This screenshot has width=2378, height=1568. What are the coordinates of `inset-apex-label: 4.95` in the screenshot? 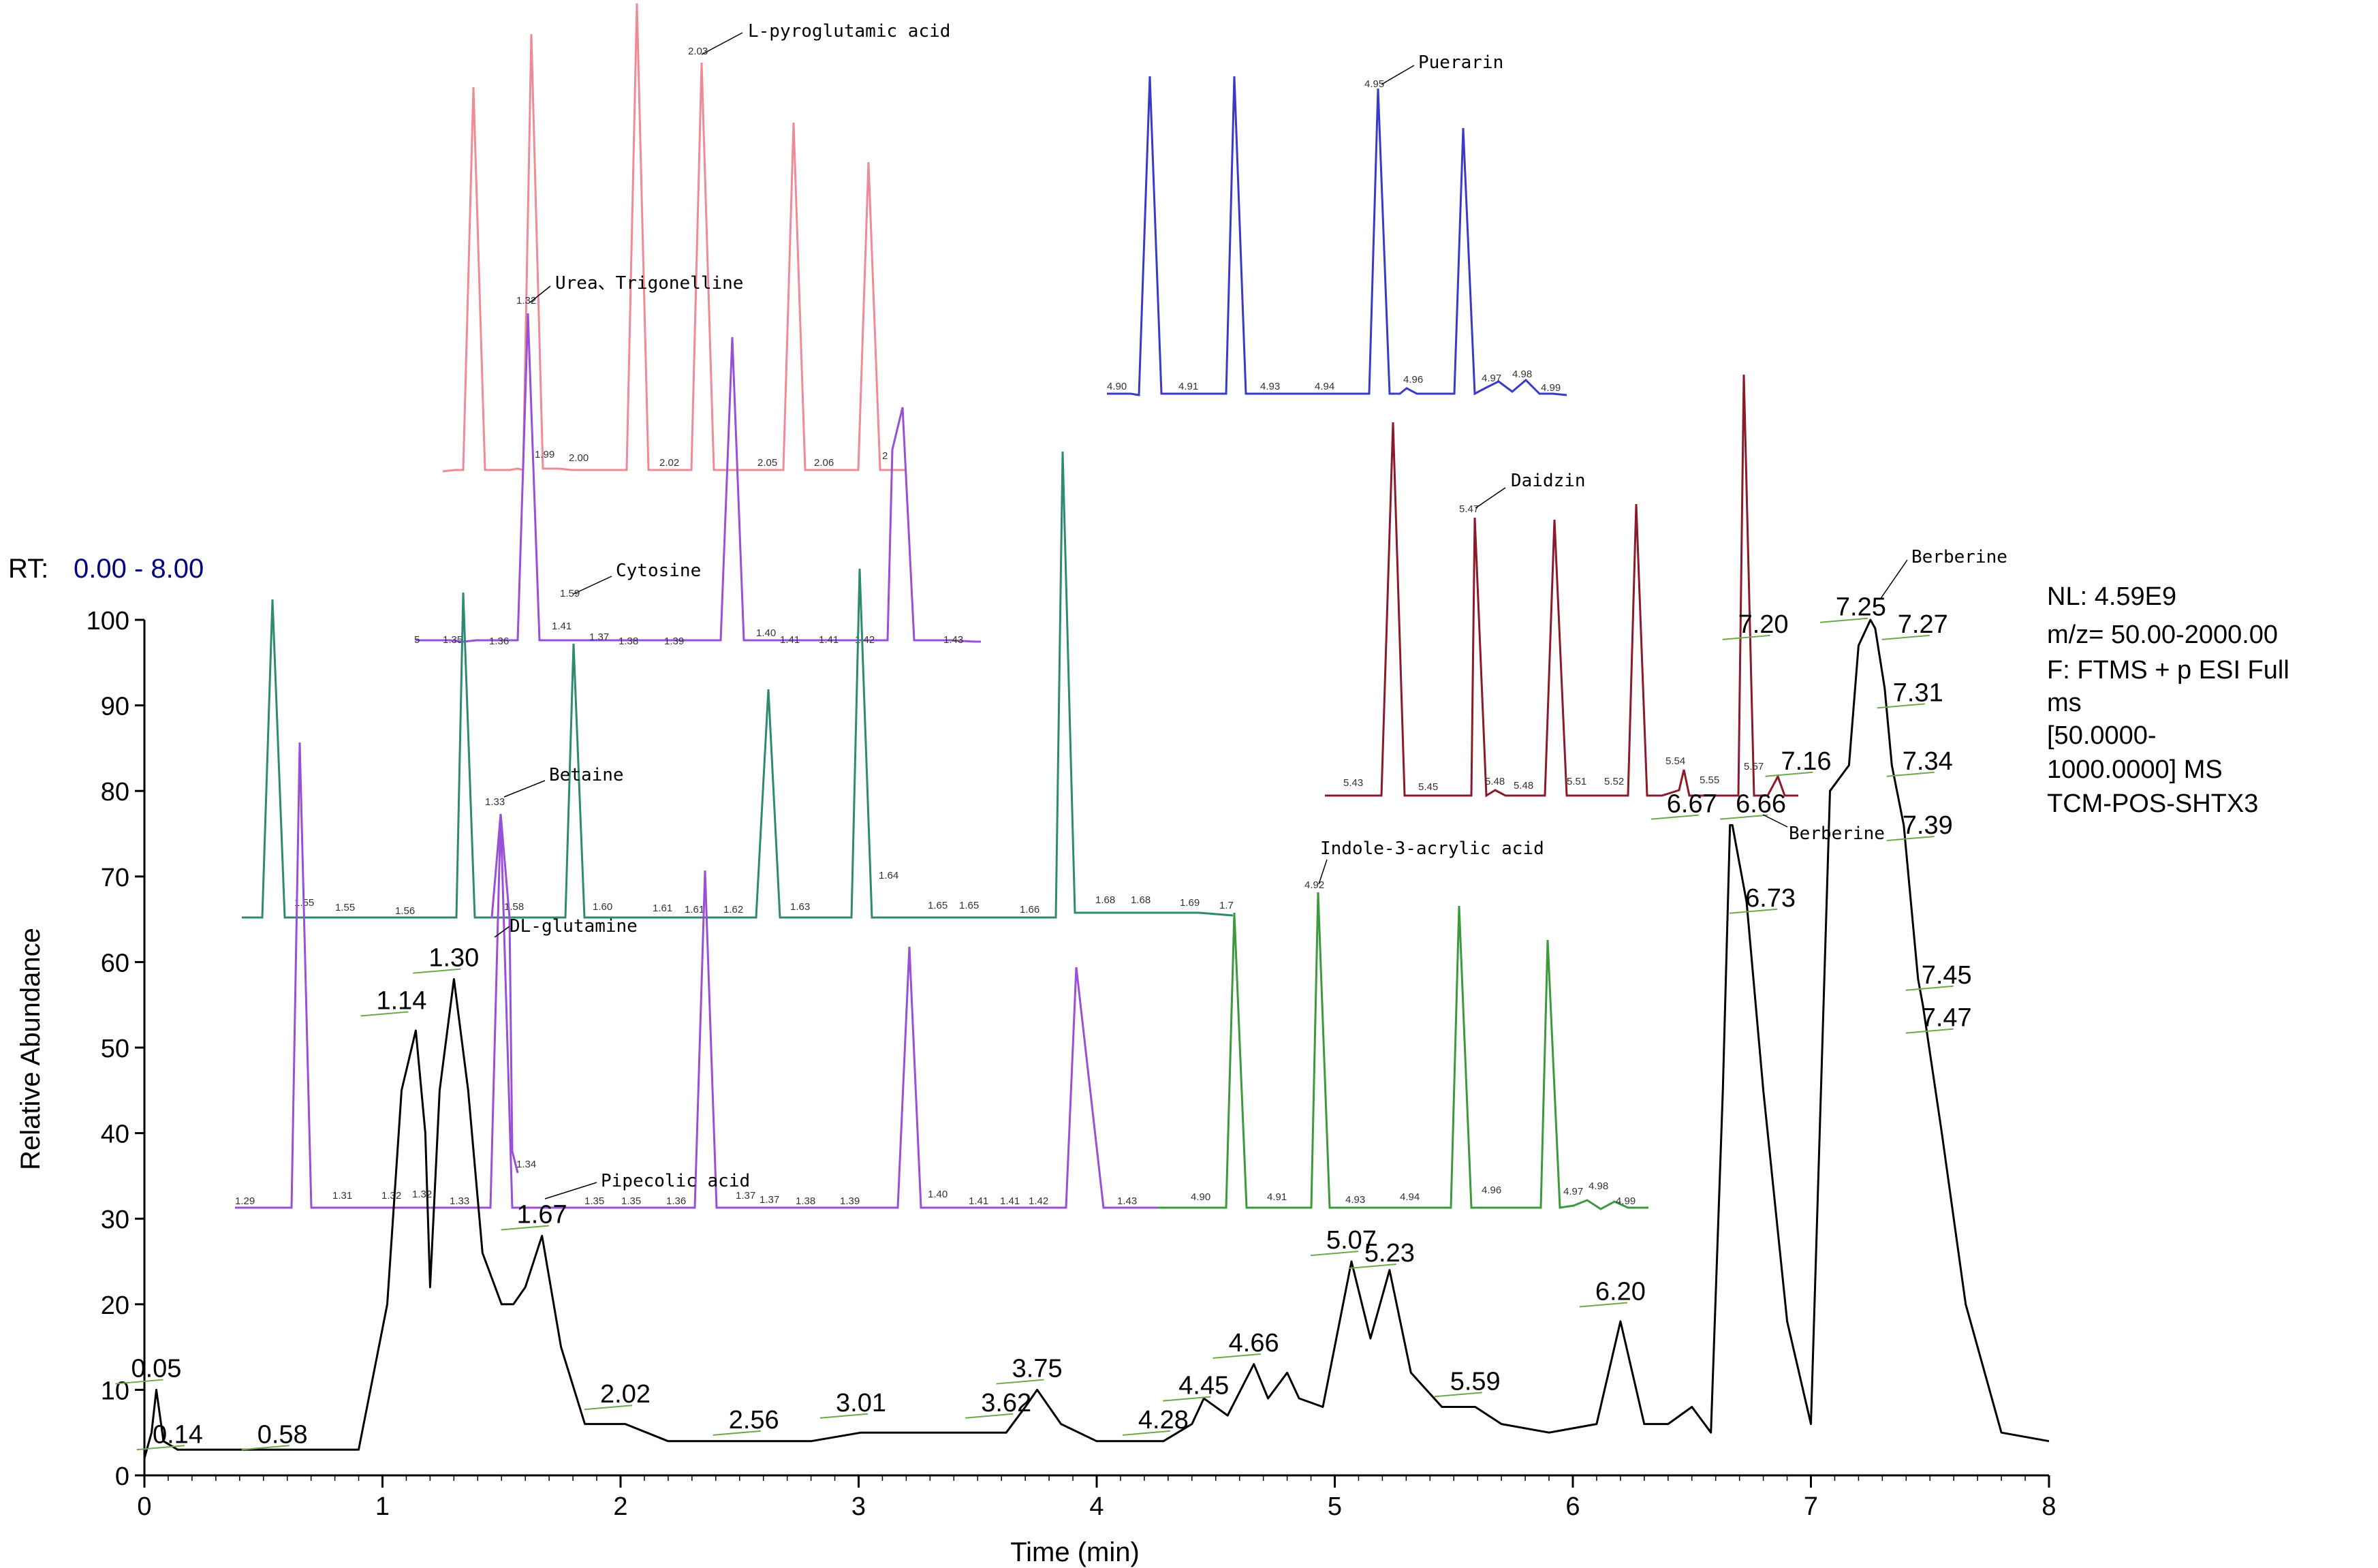 It's located at (1374, 84).